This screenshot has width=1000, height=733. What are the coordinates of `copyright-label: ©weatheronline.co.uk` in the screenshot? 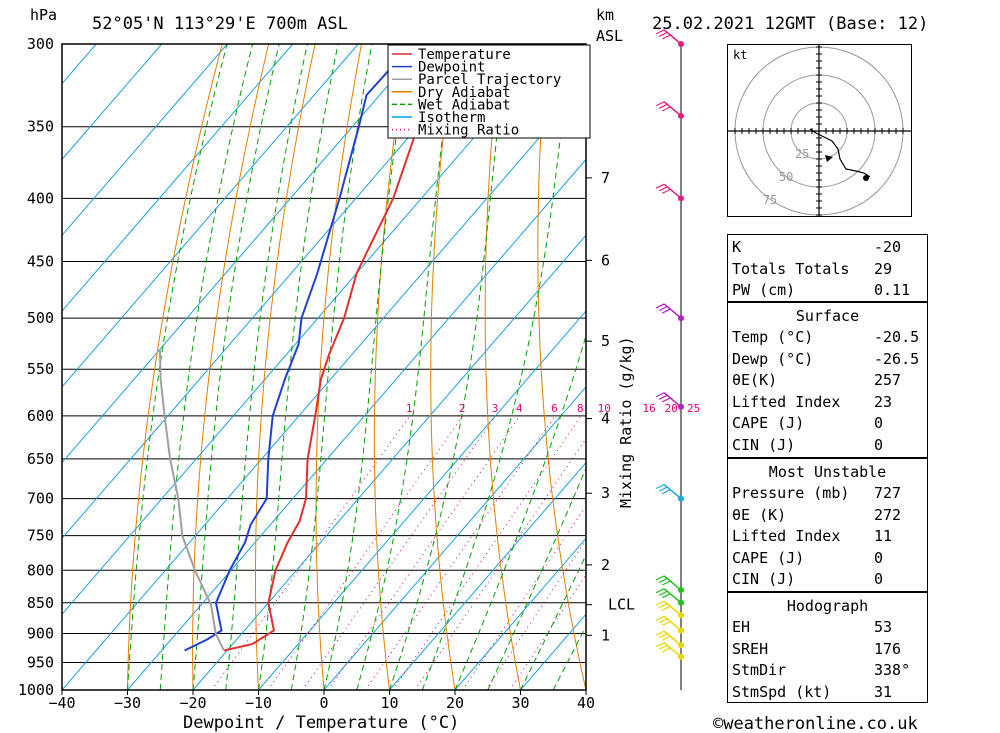 It's located at (815, 723).